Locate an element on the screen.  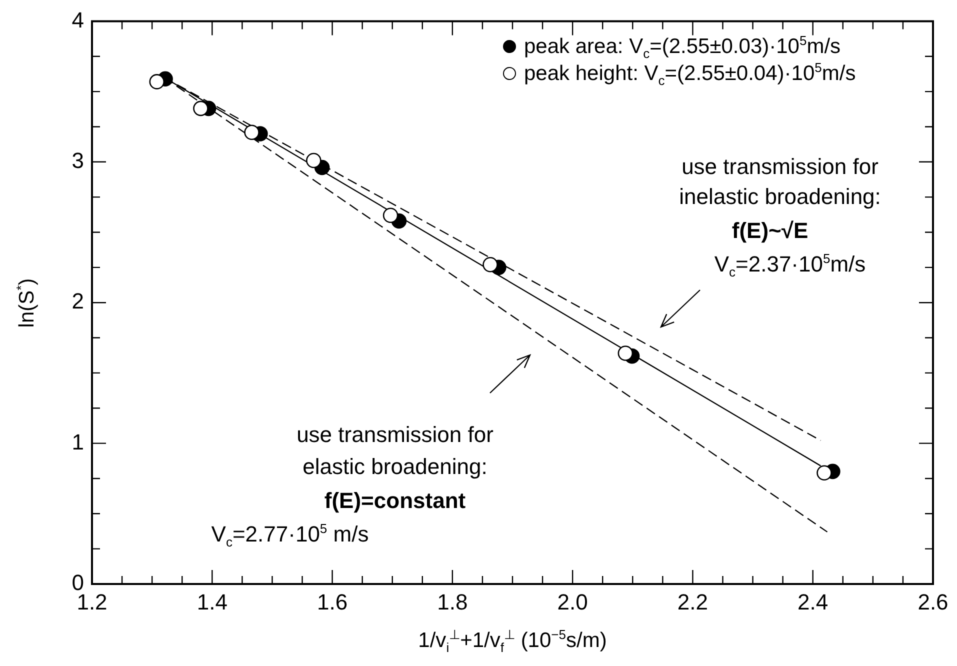
x-tick-label: 2.2 is located at coordinates (692, 601).